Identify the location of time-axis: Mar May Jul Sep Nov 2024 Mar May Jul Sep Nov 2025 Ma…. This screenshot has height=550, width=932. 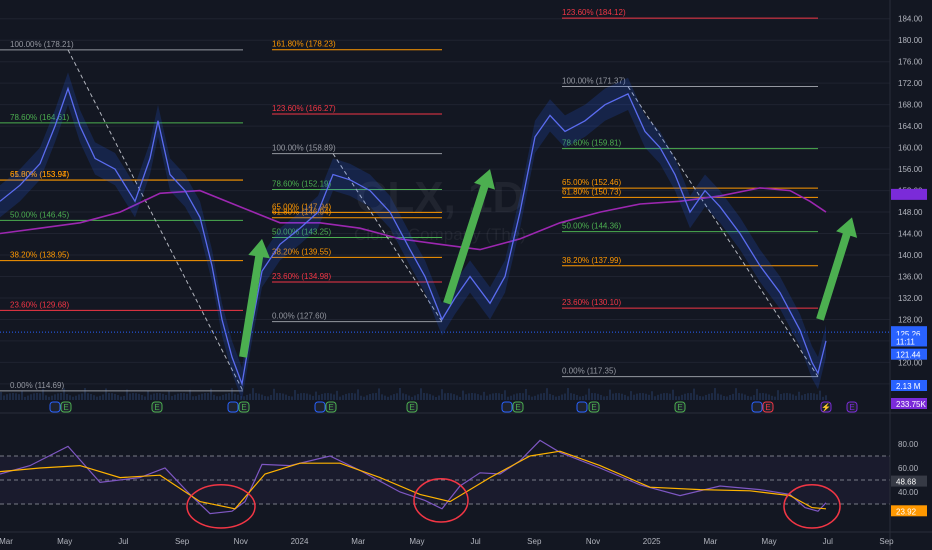
(466, 538).